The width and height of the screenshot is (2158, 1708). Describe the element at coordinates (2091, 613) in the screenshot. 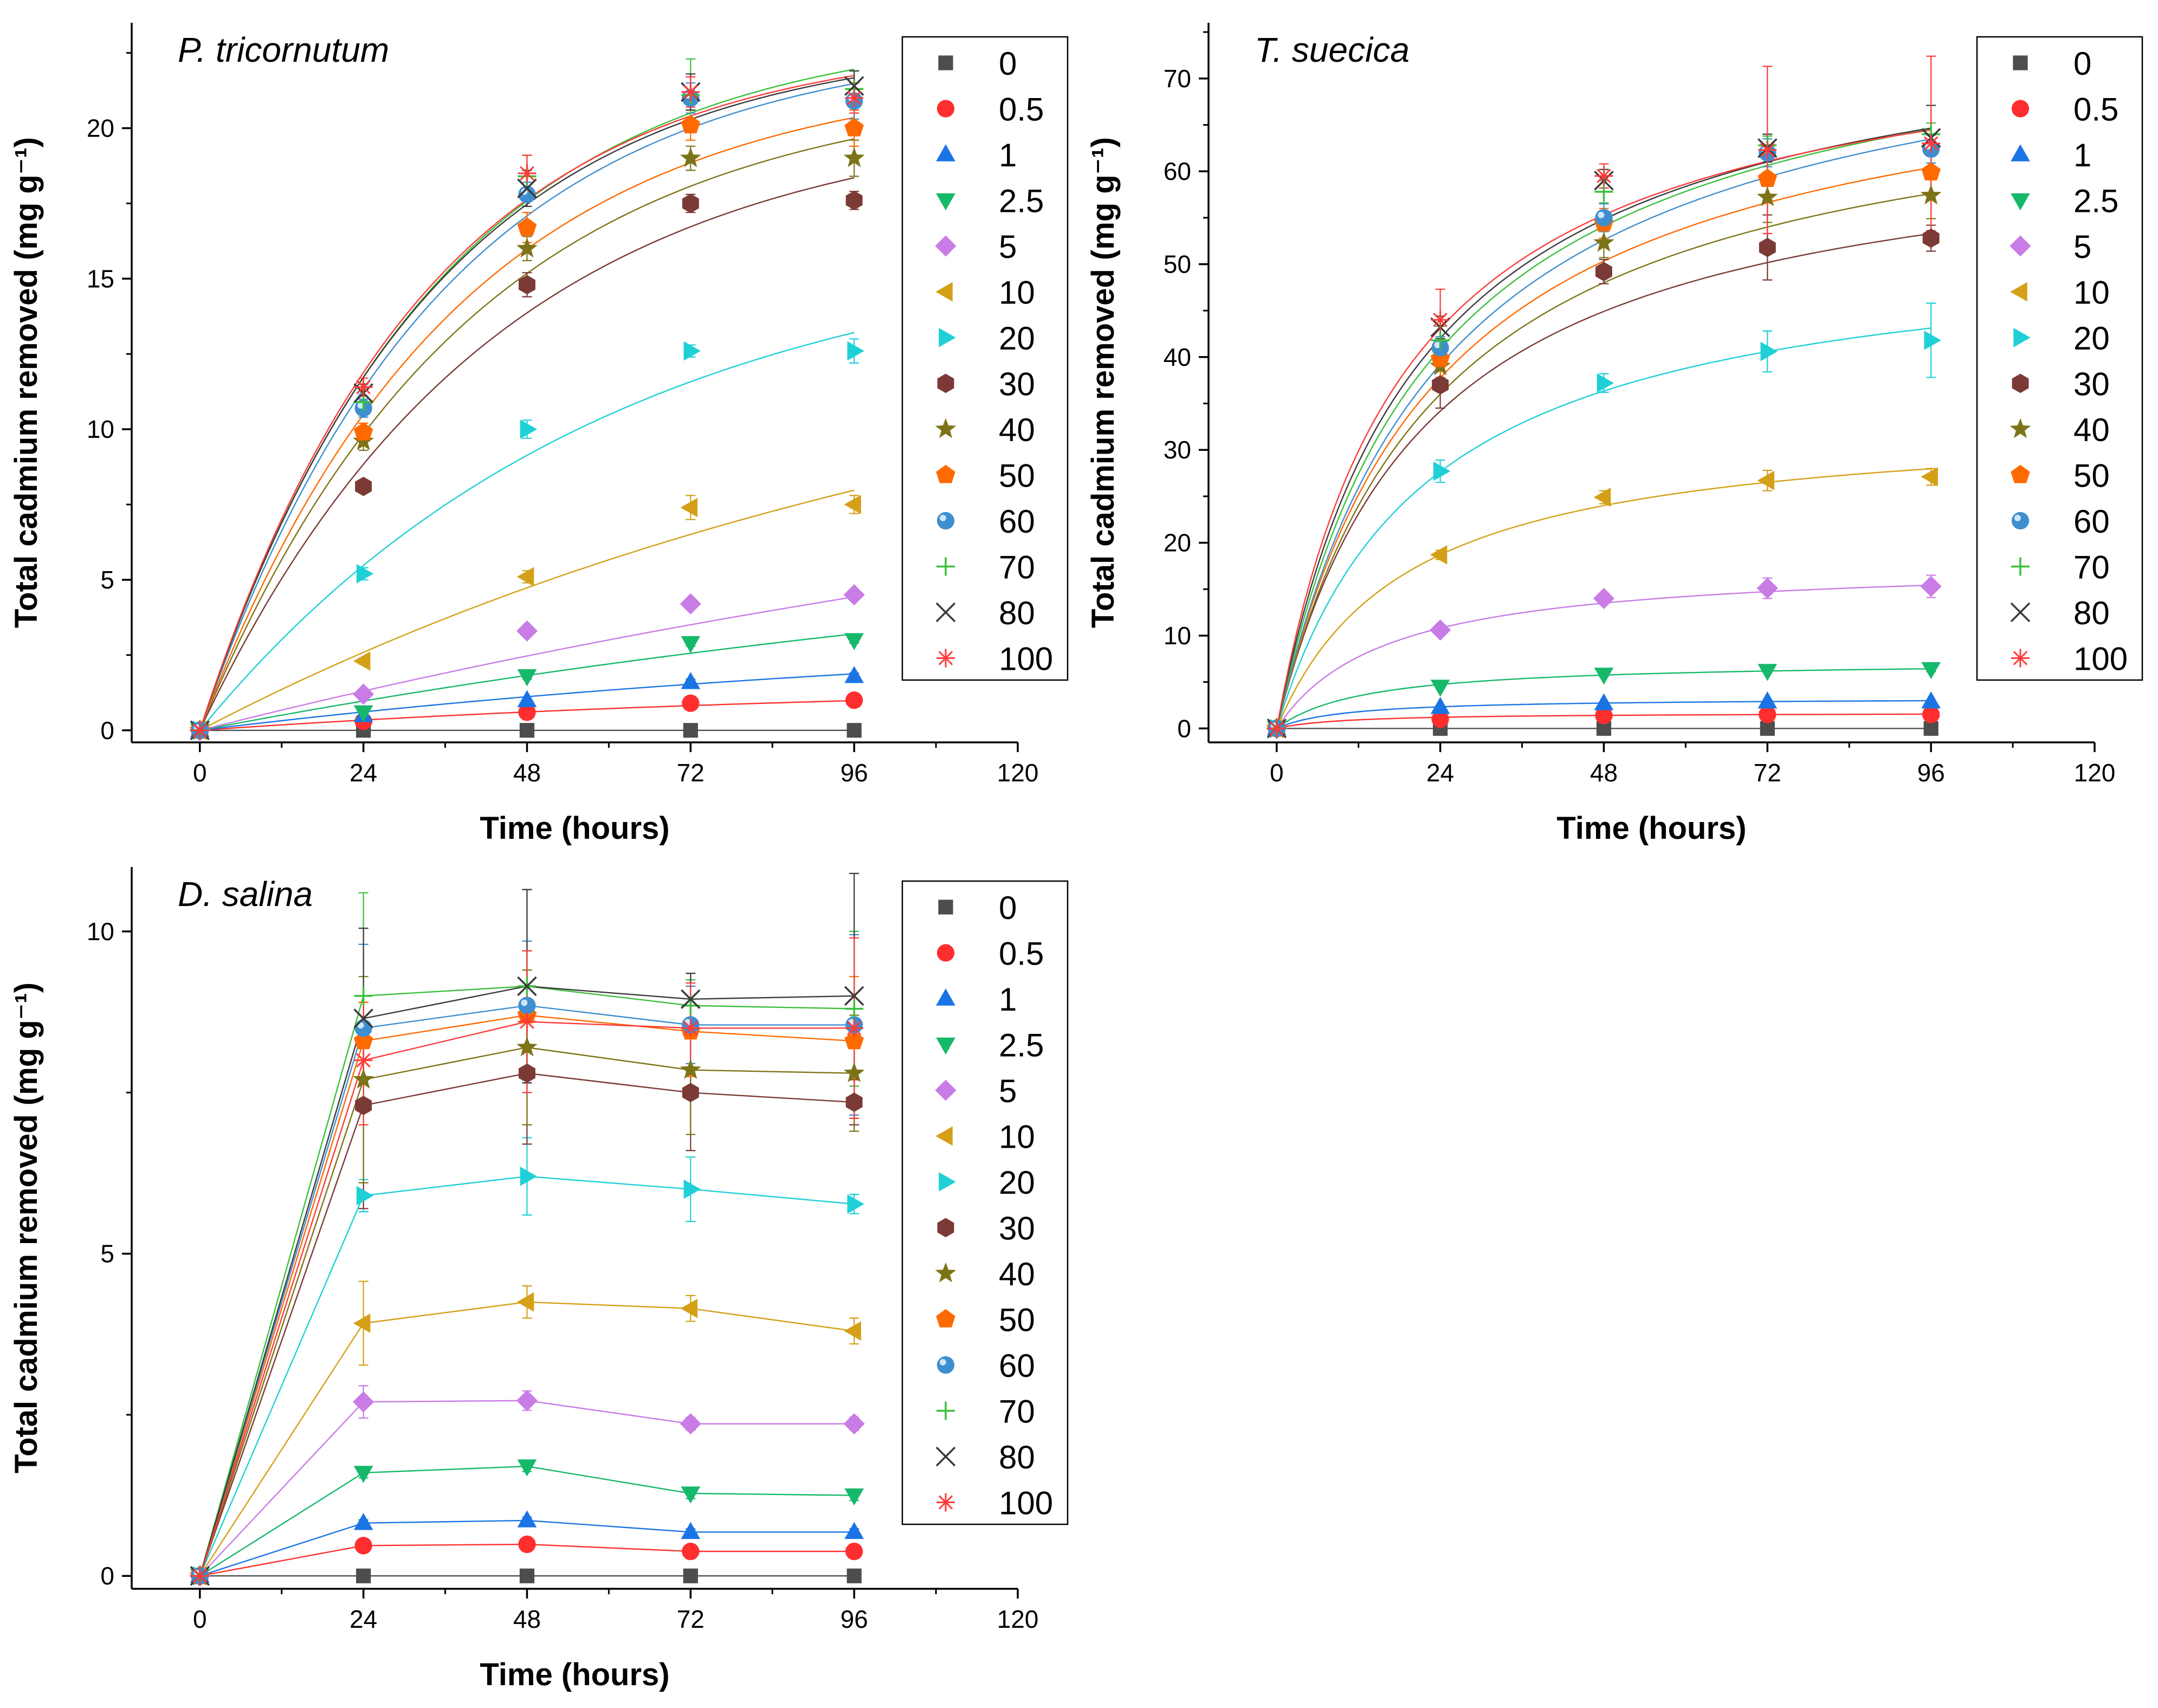

I see `legend-label-80: 80` at that location.